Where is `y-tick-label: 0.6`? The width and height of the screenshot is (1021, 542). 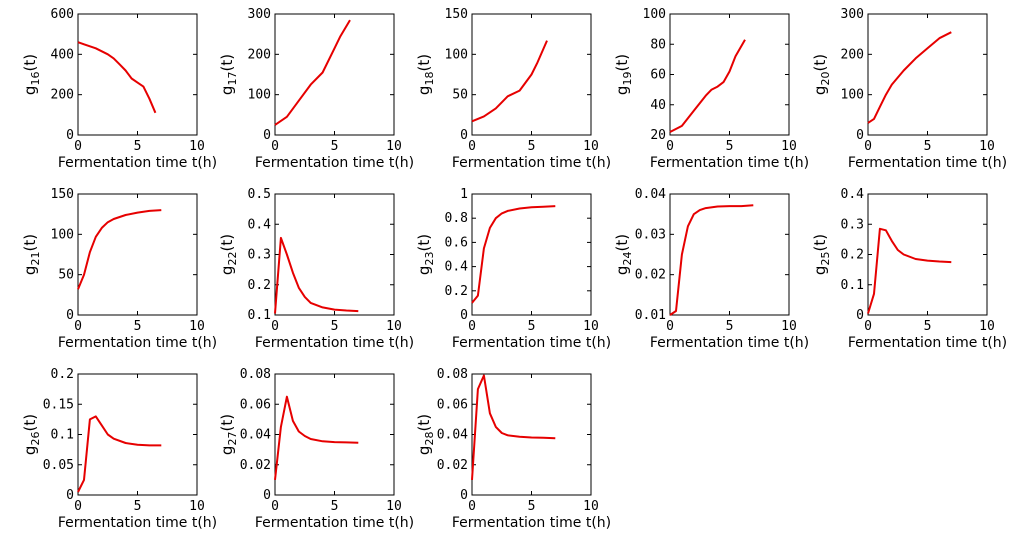
y-tick-label: 0.6 is located at coordinates (456, 242).